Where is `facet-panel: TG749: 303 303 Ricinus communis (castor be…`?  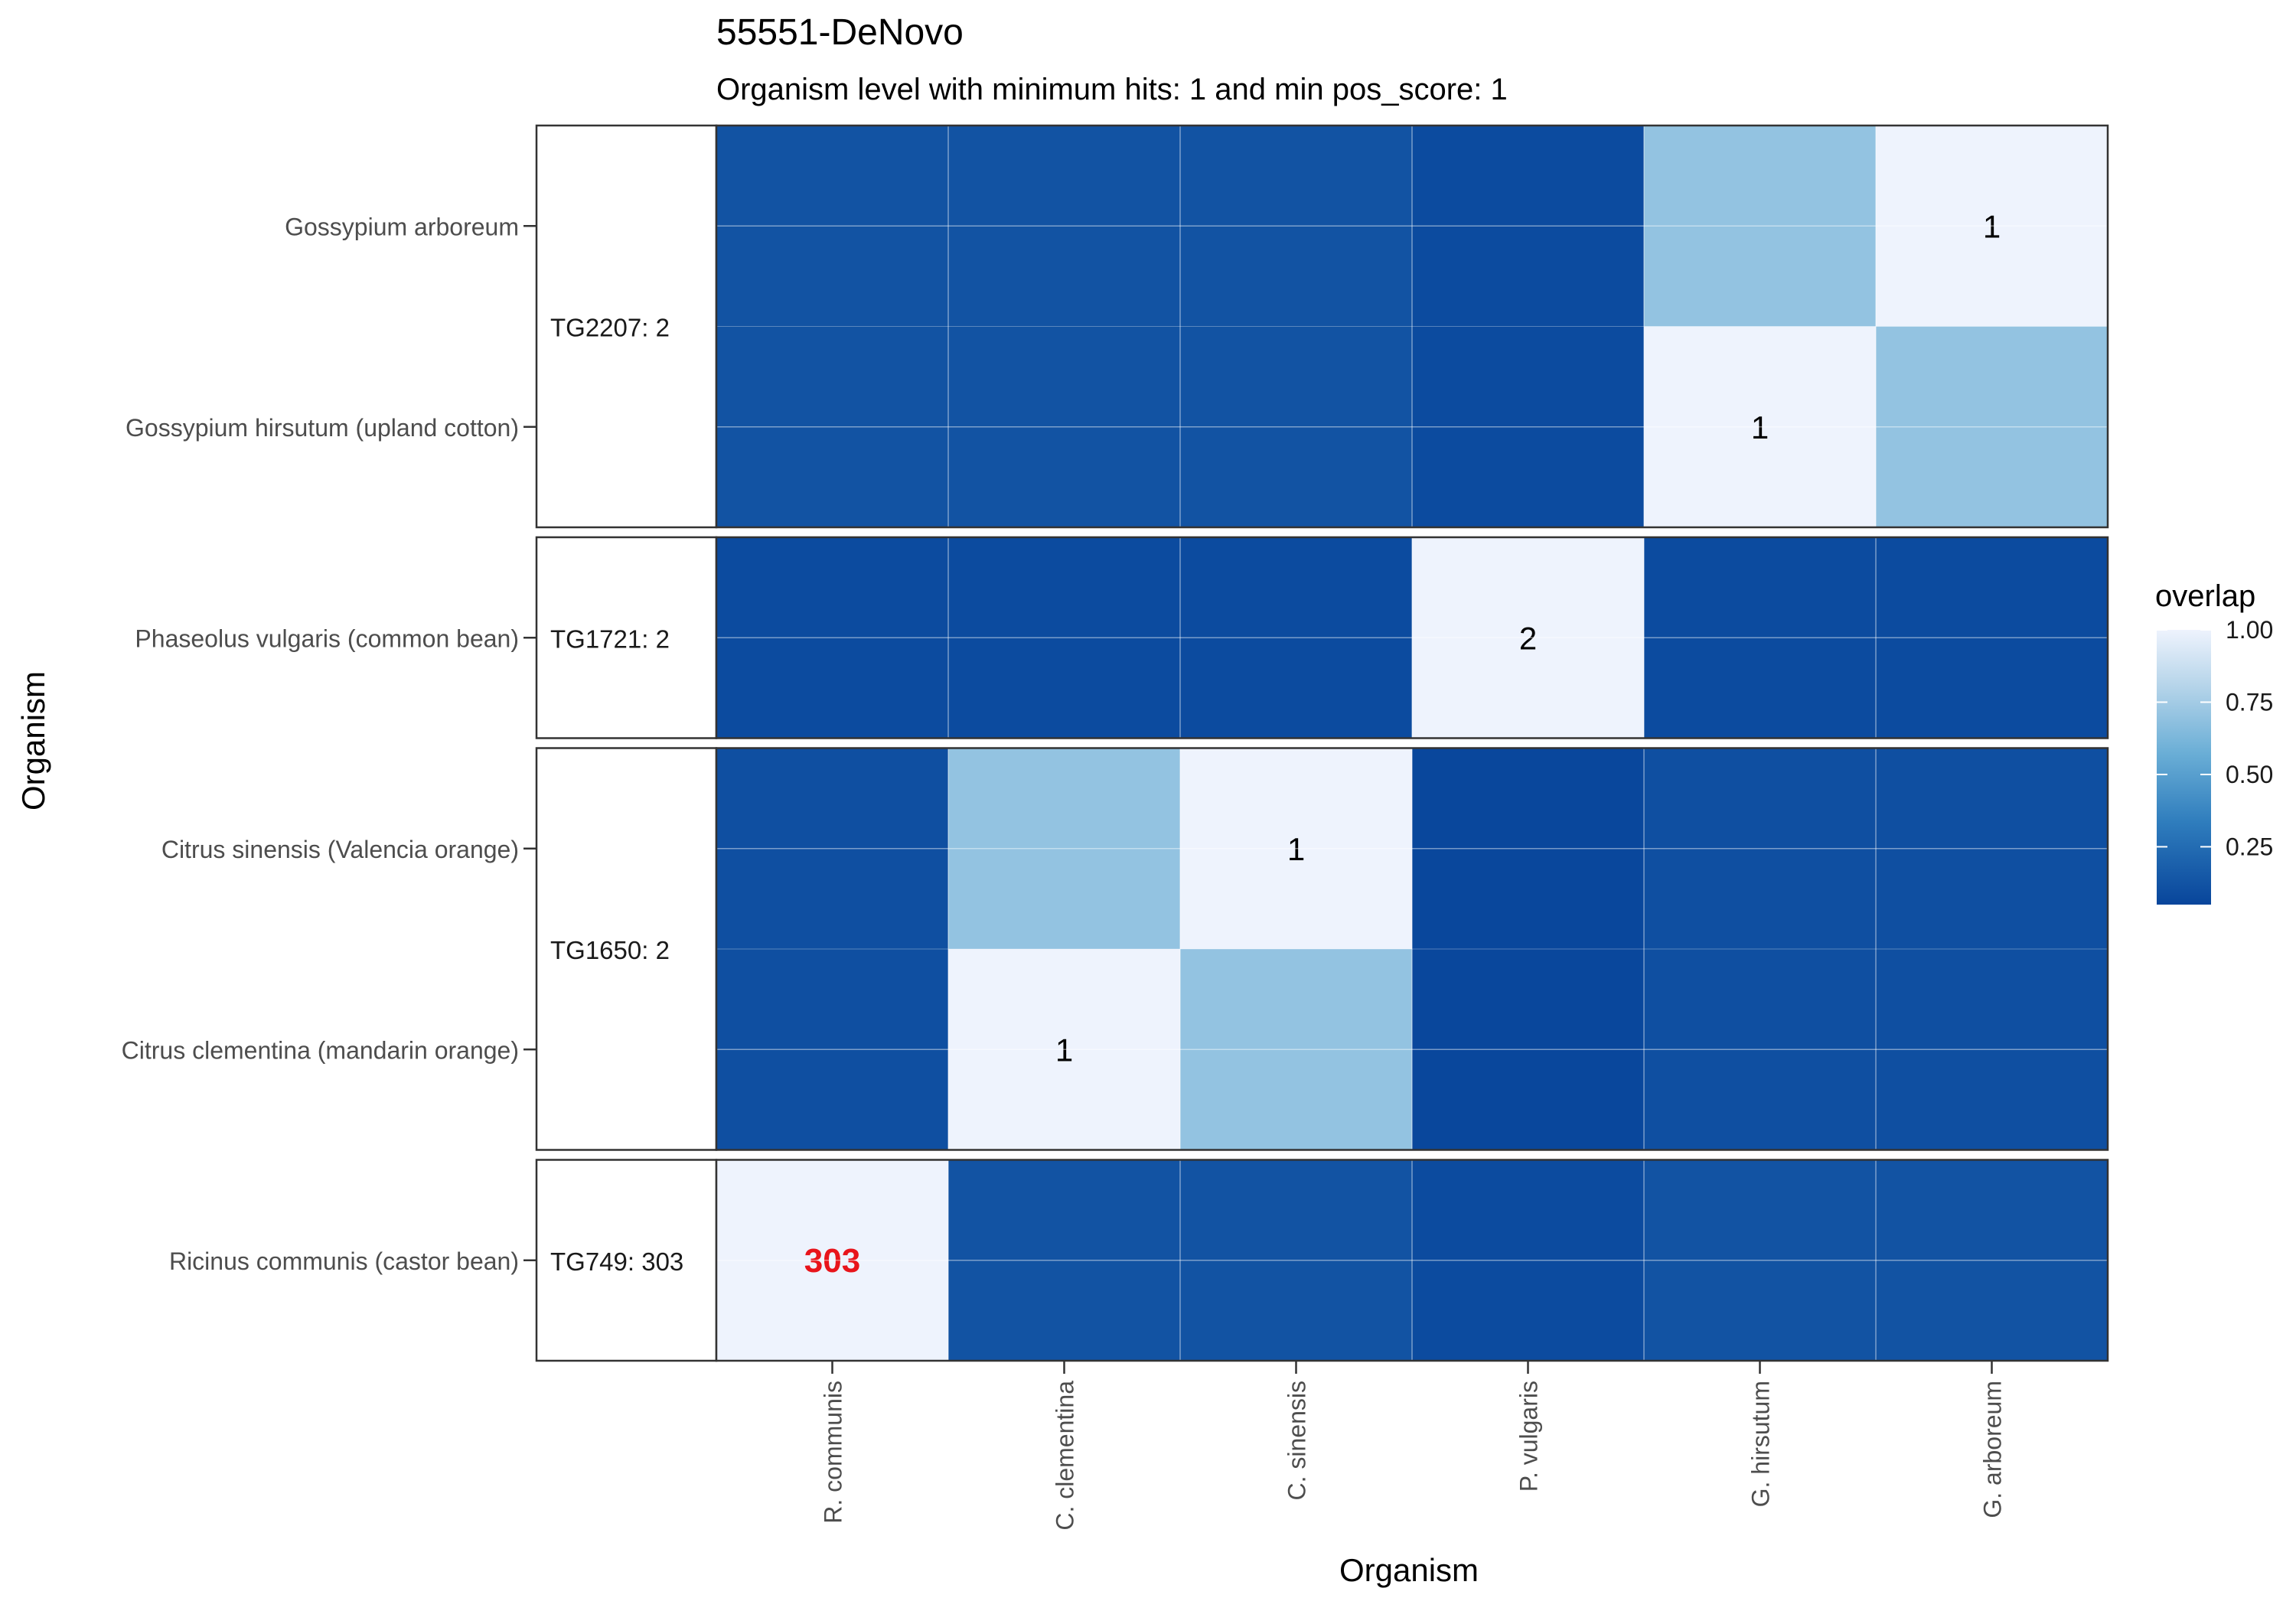 facet-panel: TG749: 303 303 Ricinus communis (castor be… is located at coordinates (1139, 1260).